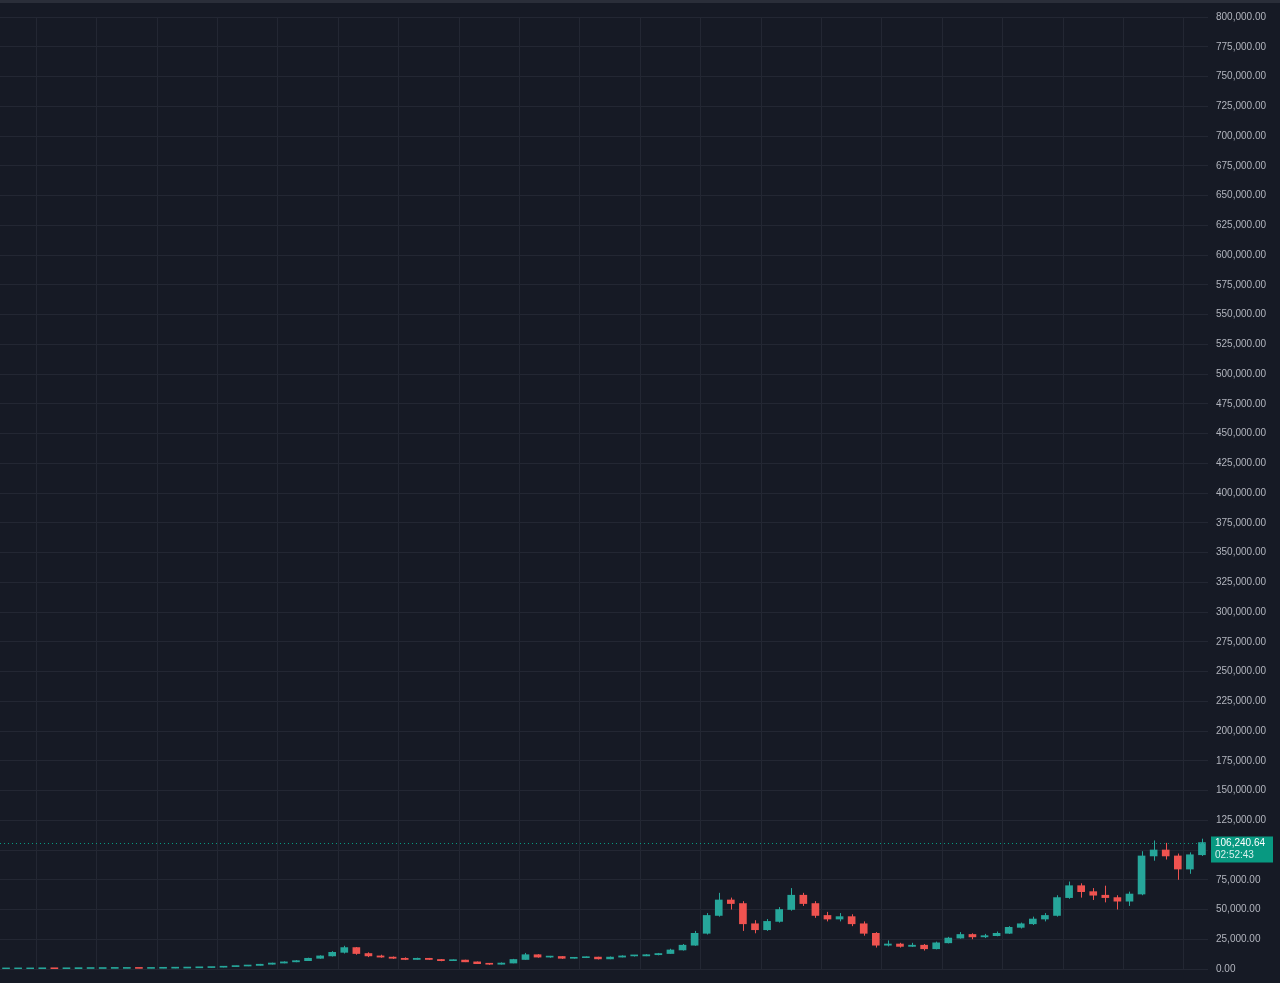 This screenshot has width=1280, height=983. Describe the element at coordinates (1235, 855) in the screenshot. I see `text: 02:52:43` at that location.